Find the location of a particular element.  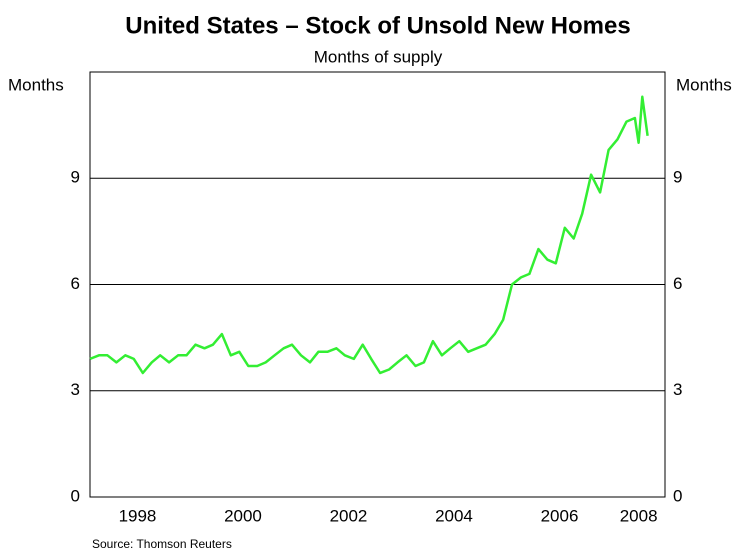

chart-subtitle: Months of supply is located at coordinates (378, 56).